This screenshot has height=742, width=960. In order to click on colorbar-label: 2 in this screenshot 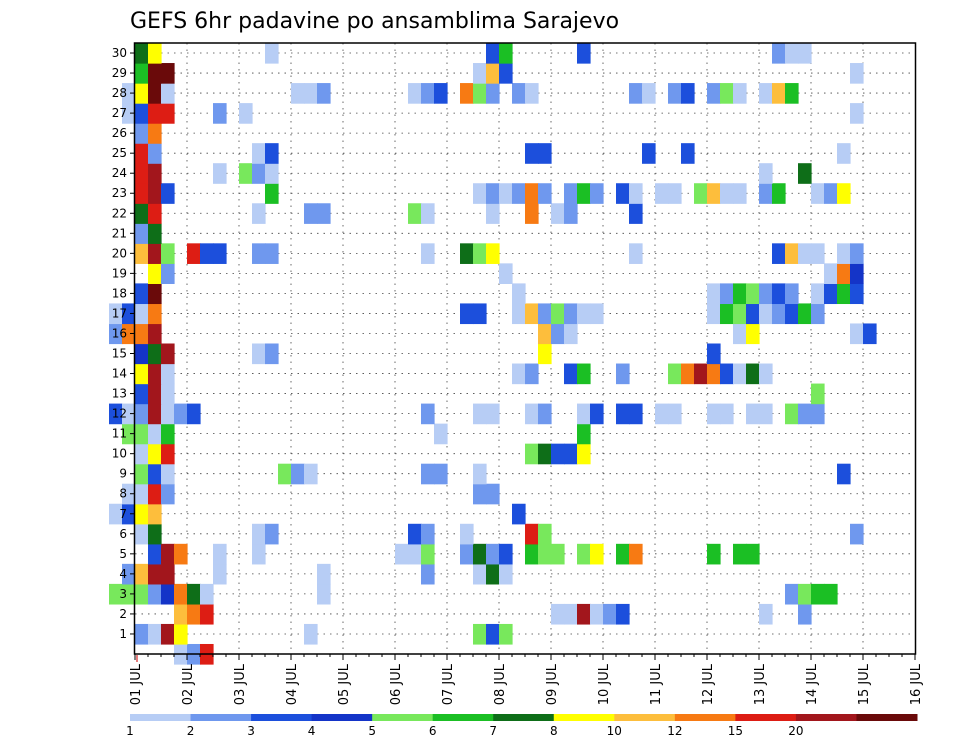, I will do `click(191, 731)`.